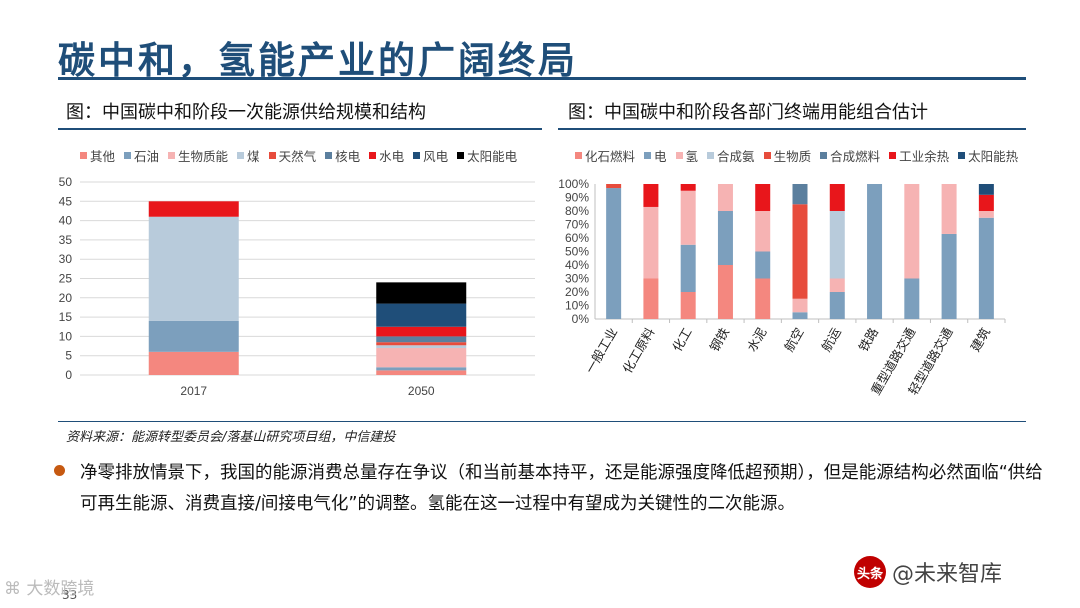 Image resolution: width=1080 pixels, height=608 pixels. I want to click on left-legend-label-8: 太阳能电, so click(492, 156).